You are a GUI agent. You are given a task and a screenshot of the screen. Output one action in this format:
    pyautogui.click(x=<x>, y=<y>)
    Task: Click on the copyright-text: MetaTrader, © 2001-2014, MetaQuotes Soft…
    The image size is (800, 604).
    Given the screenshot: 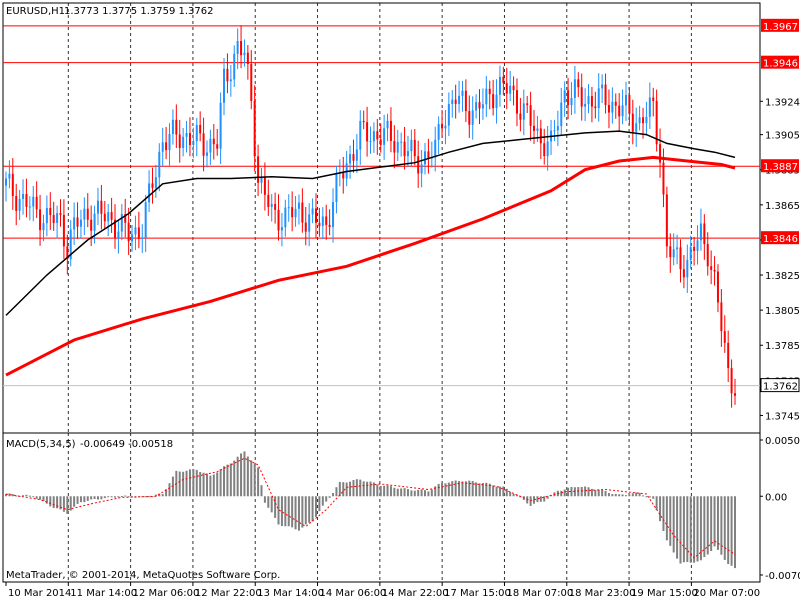 What is the action you would take?
    pyautogui.click(x=143, y=575)
    